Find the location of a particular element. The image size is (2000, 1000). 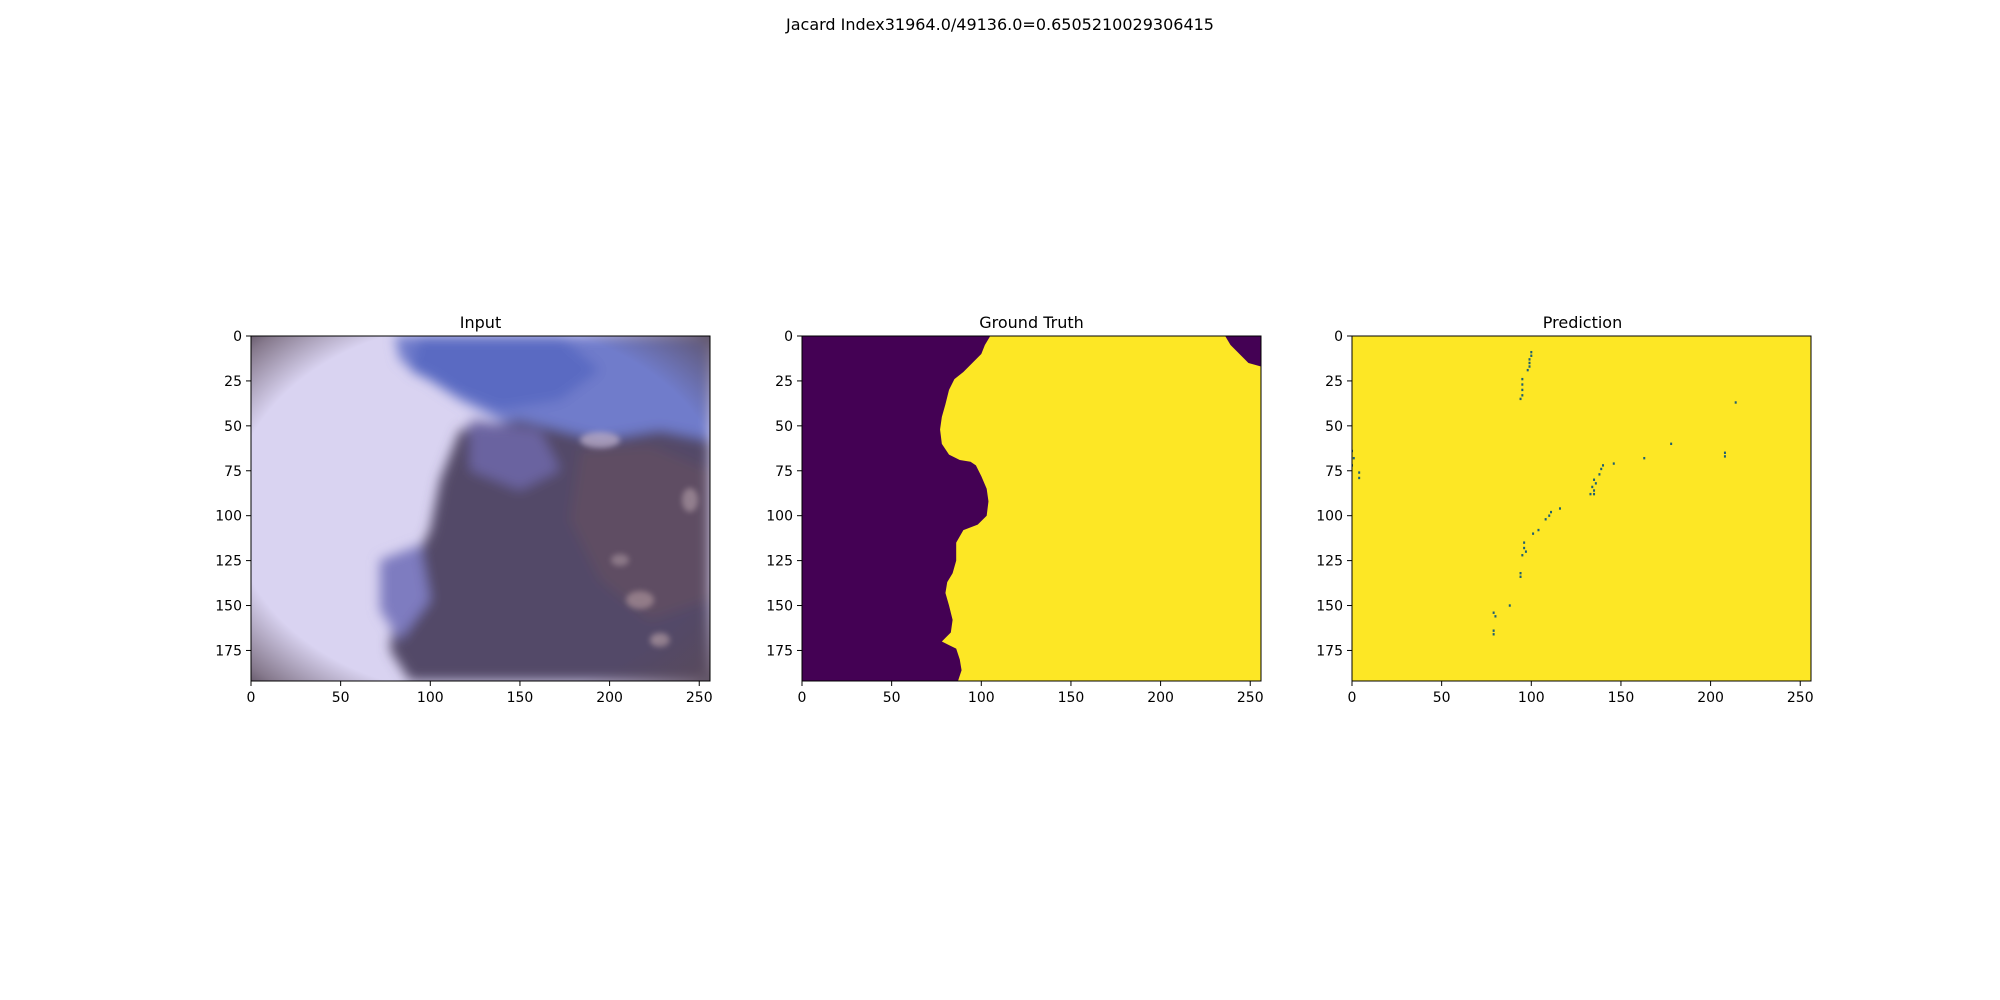

mask-background is located at coordinates (1581, 508).